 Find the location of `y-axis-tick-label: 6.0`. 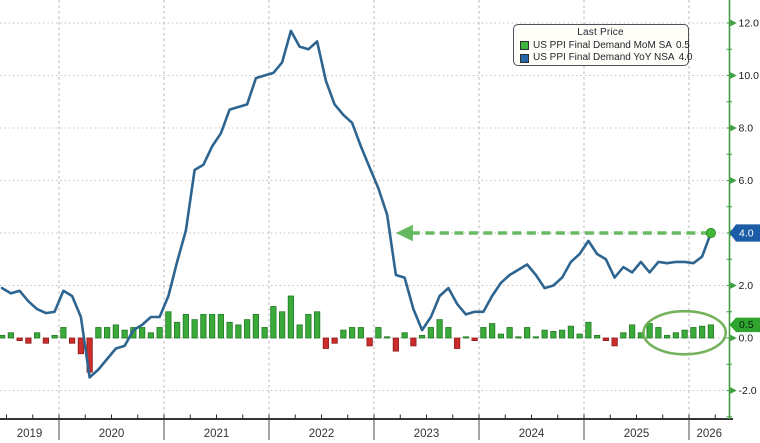

y-axis-tick-label: 6.0 is located at coordinates (746, 181).